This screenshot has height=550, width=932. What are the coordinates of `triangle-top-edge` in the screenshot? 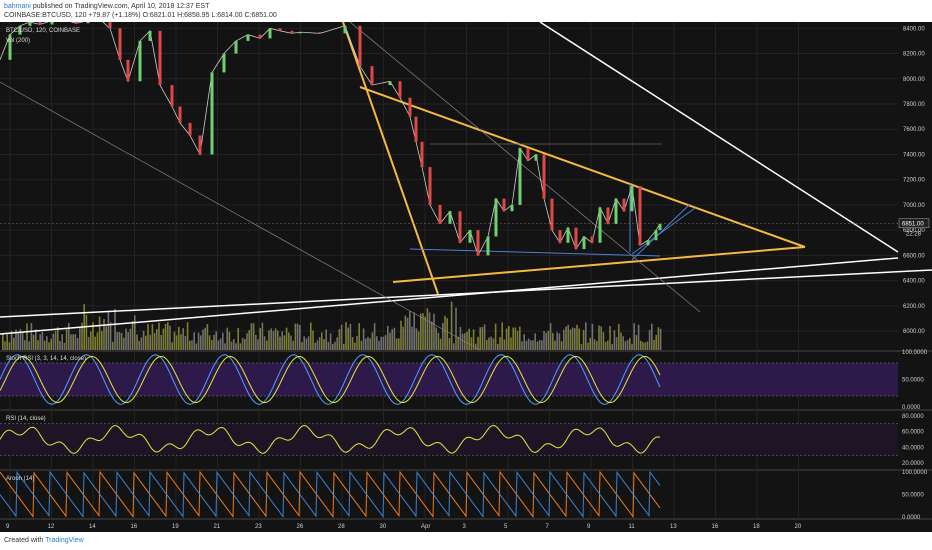 It's located at (582, 167).